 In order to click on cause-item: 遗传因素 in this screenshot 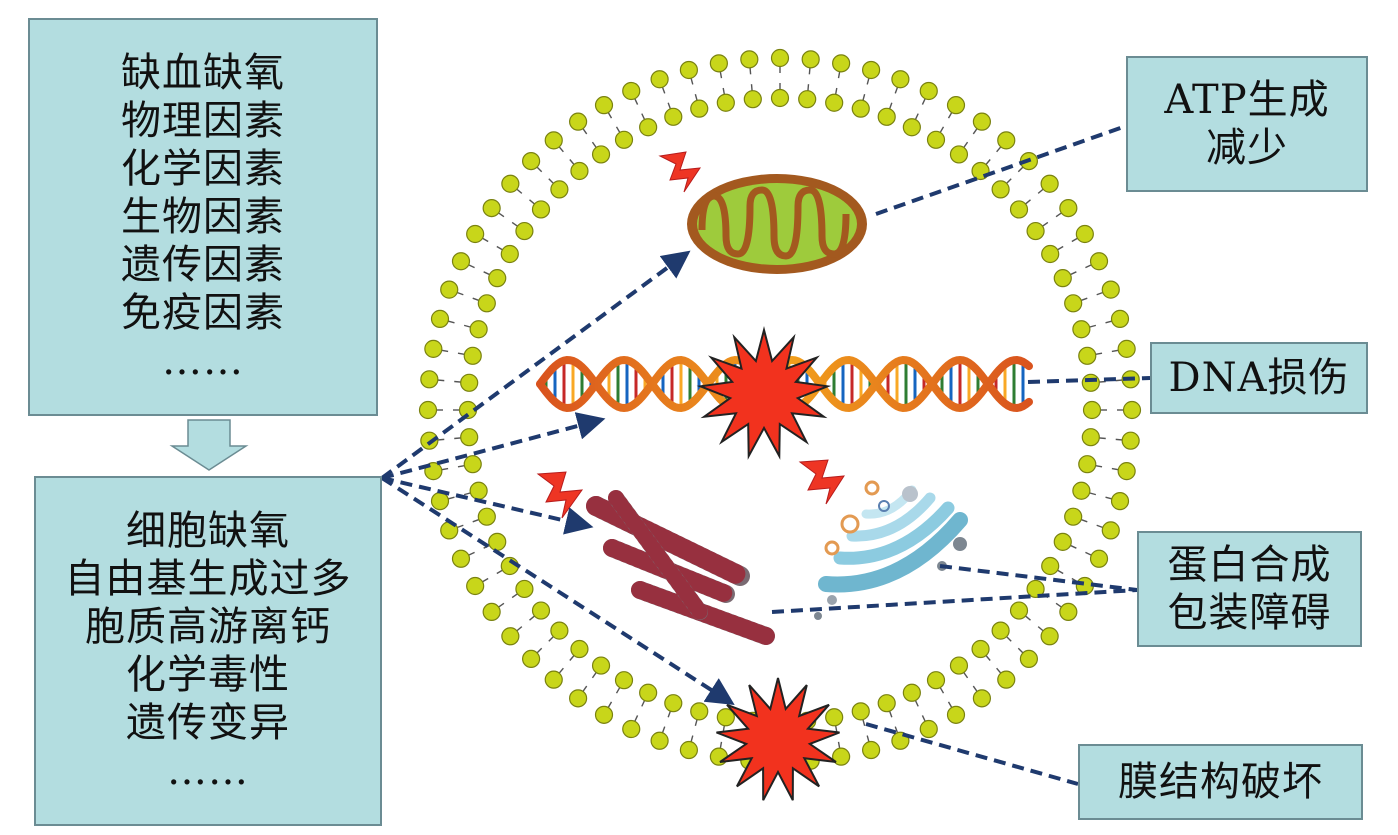, I will do `click(203, 265)`.